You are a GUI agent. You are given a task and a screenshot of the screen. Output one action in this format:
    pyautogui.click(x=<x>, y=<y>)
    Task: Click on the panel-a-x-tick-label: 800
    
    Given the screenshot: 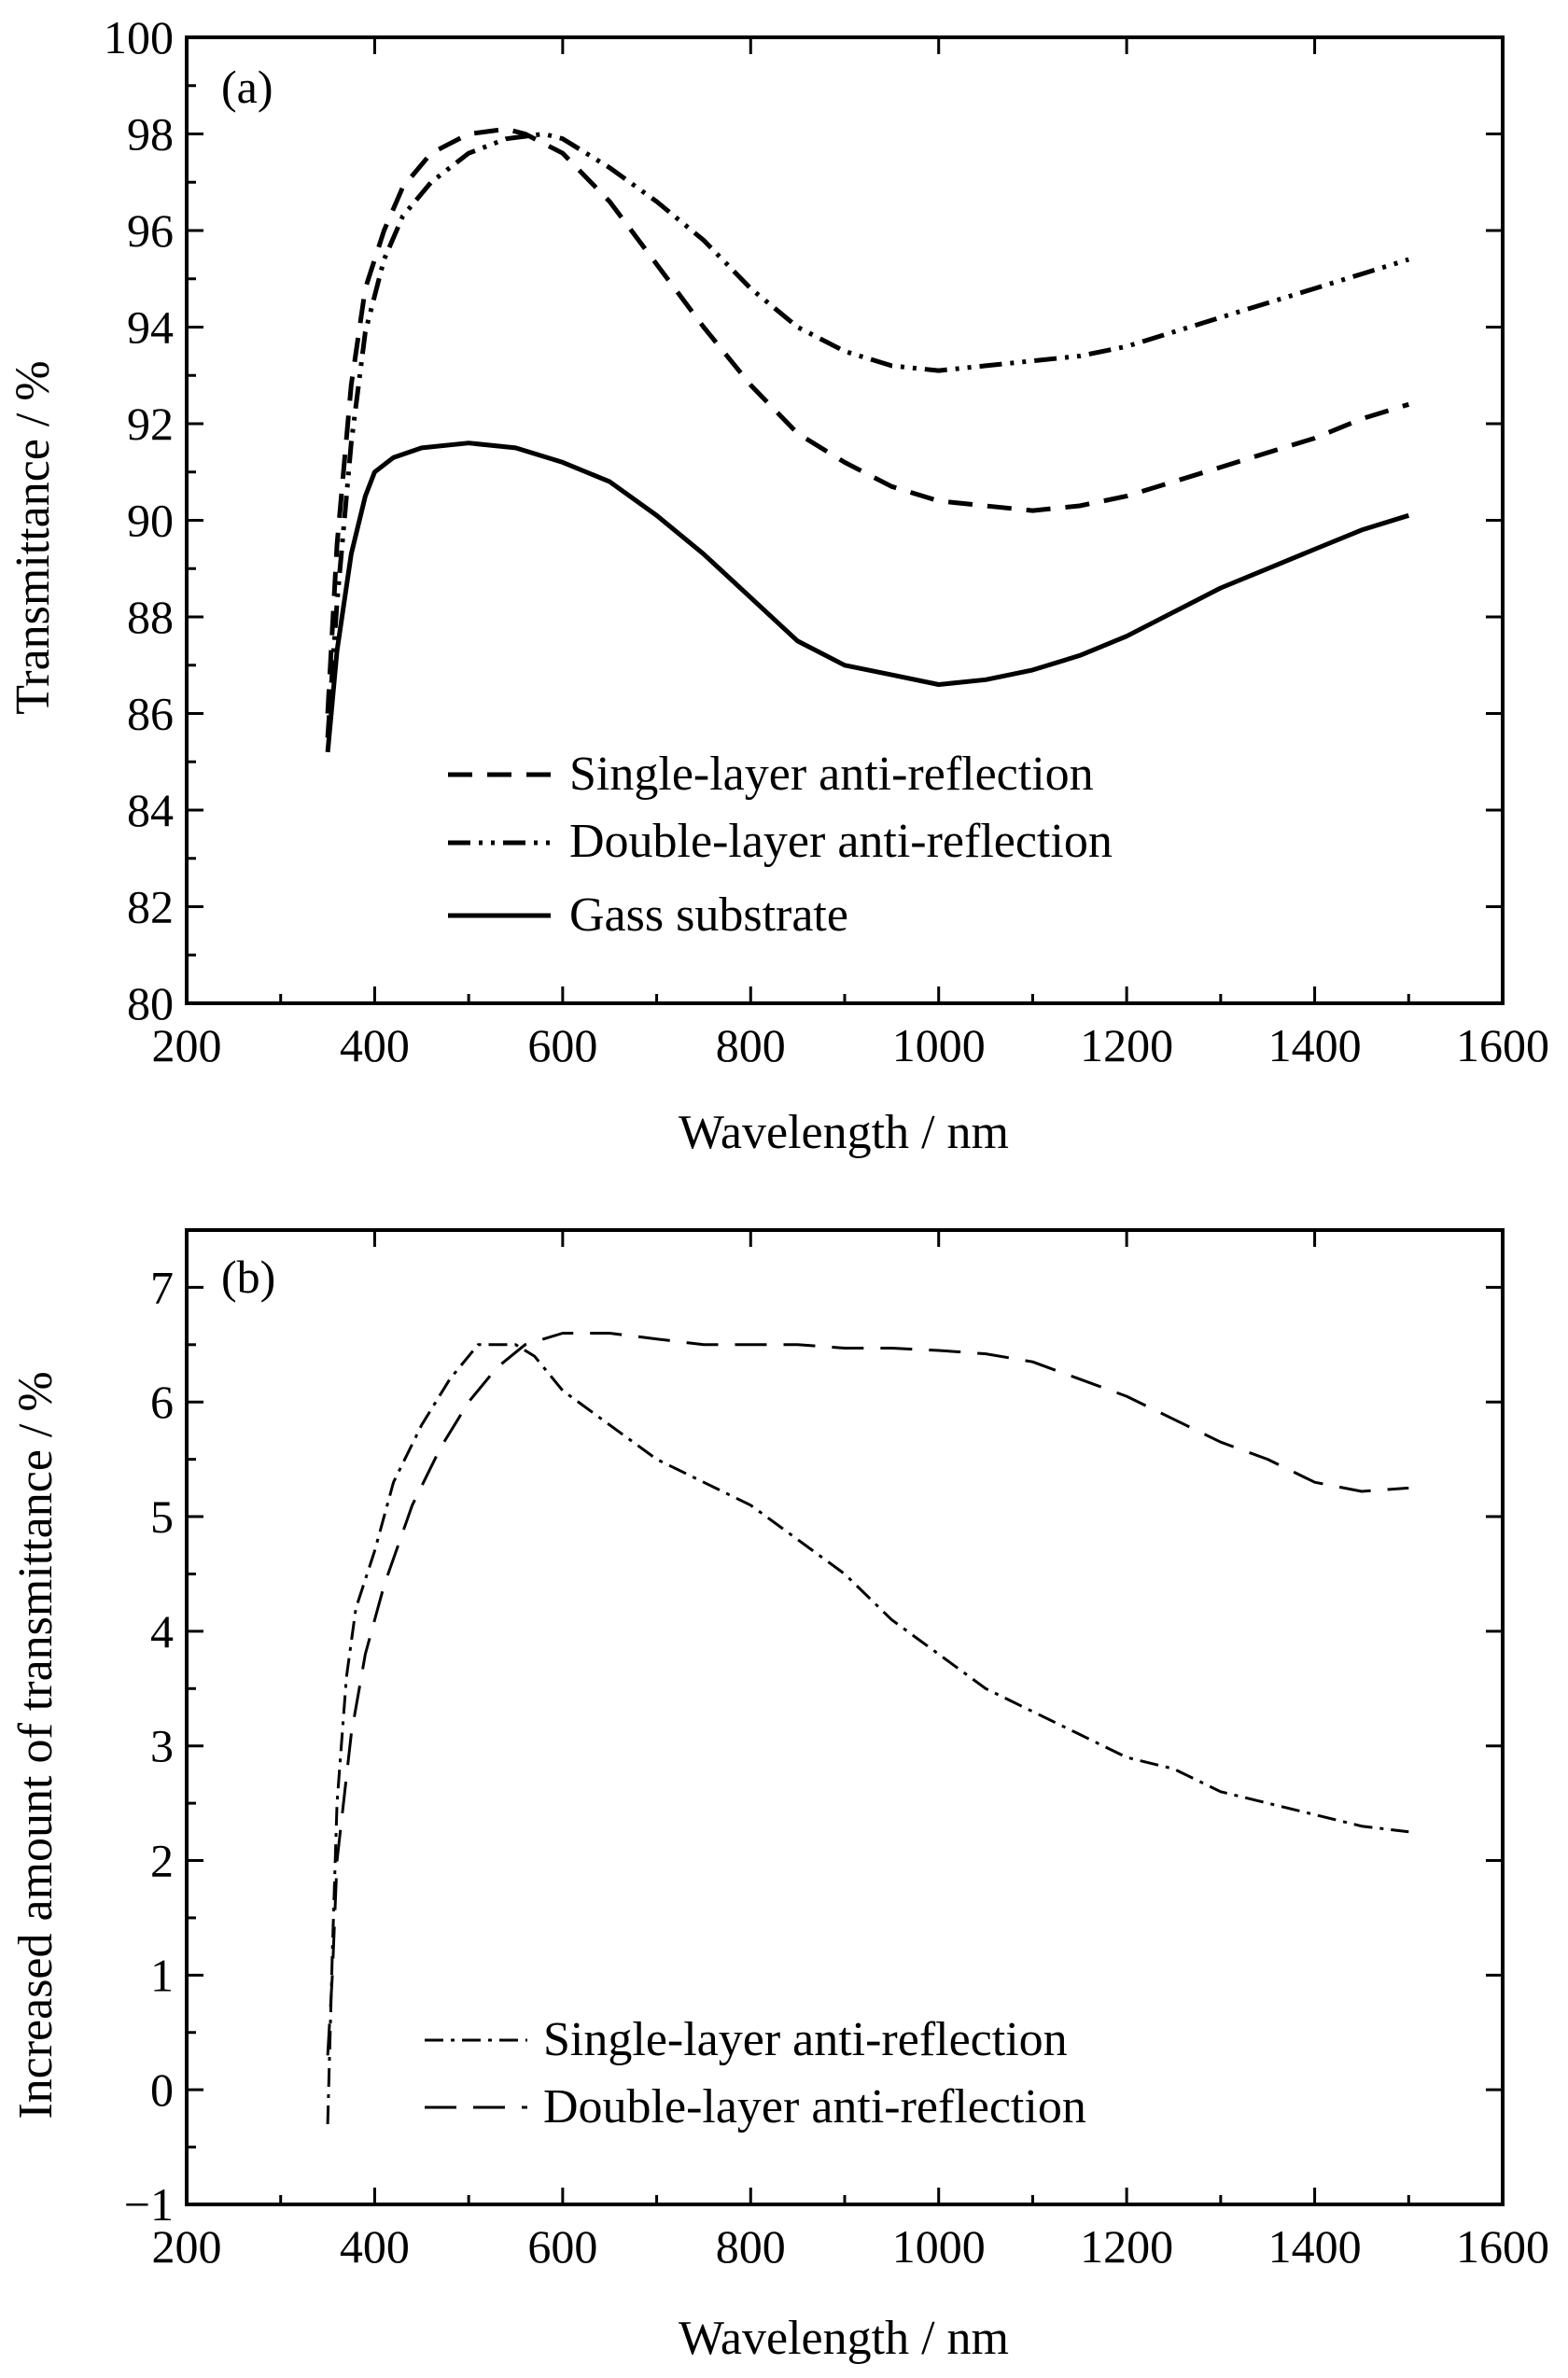 What is the action you would take?
    pyautogui.click(x=751, y=1045)
    